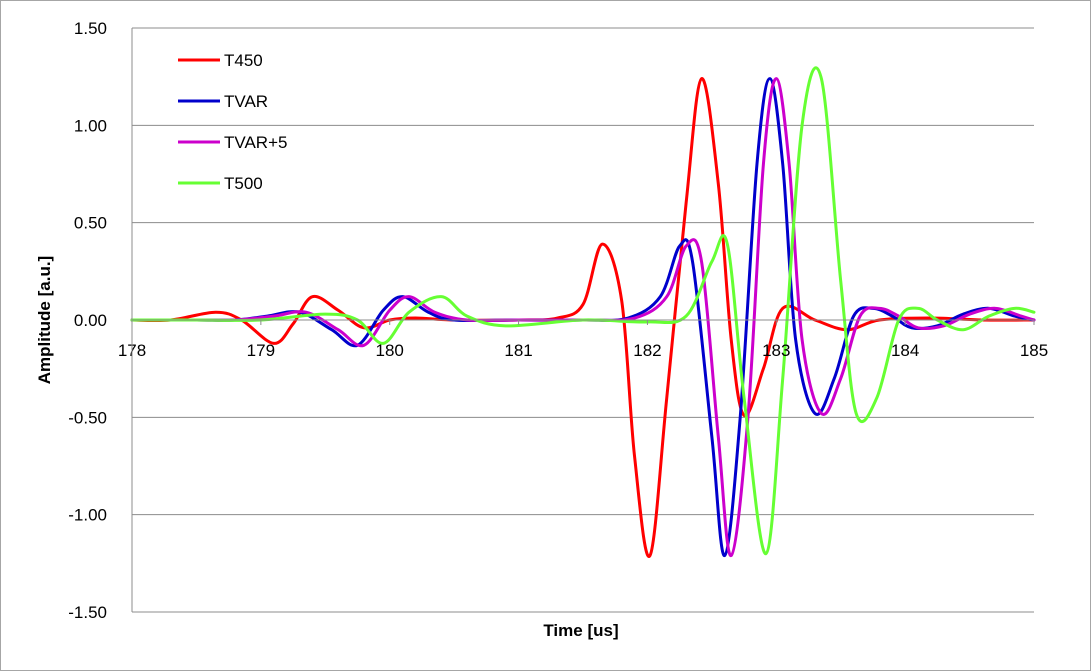 This screenshot has height=671, width=1091. What do you see at coordinates (580, 630) in the screenshot?
I see `x-axis-title: Time [us]` at bounding box center [580, 630].